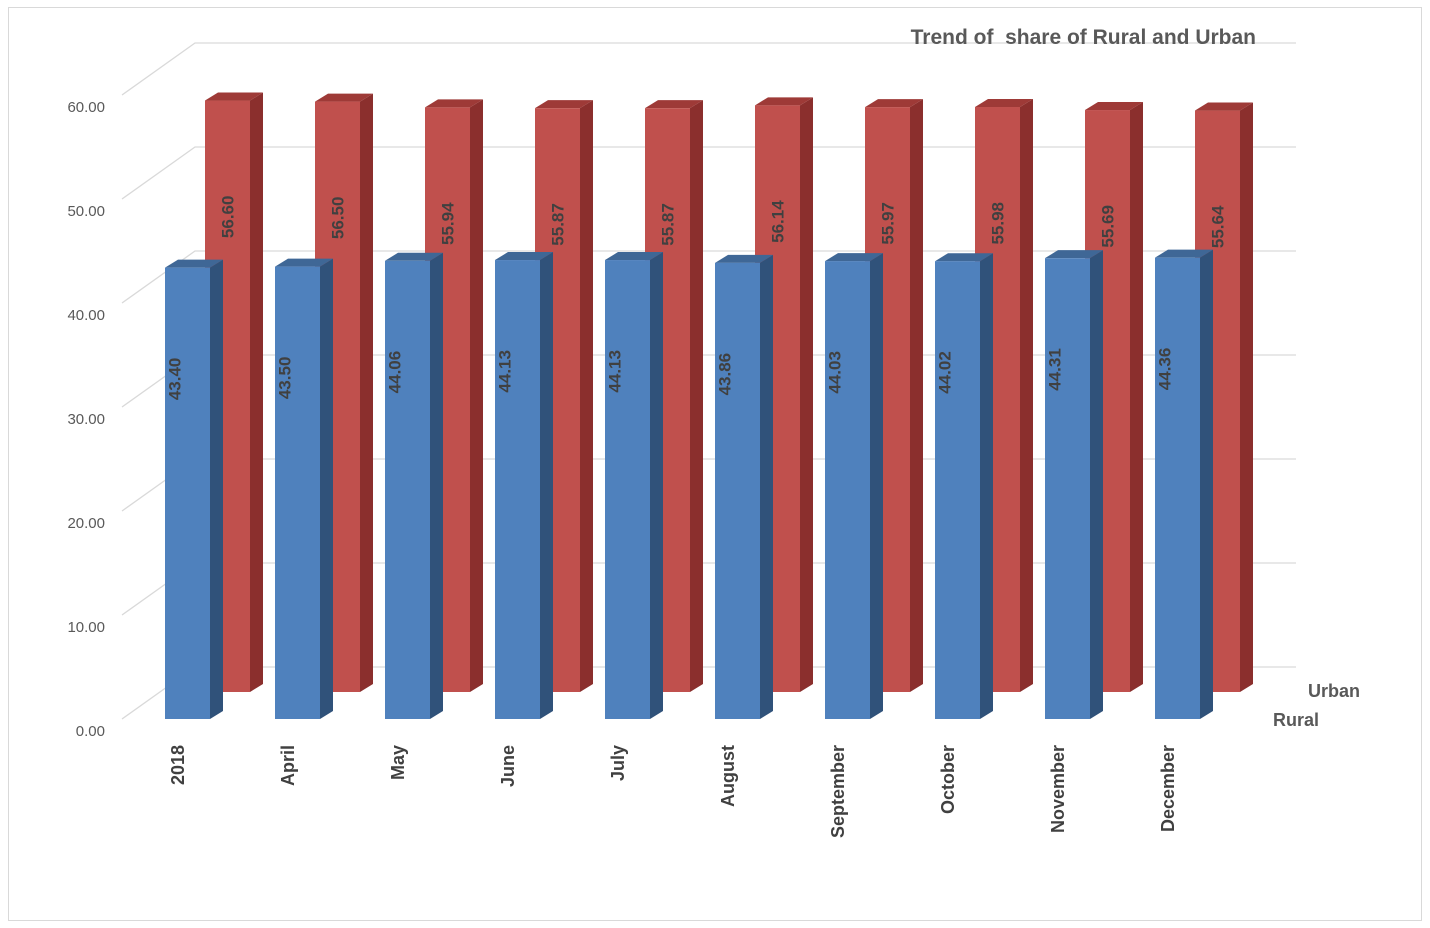 This screenshot has width=1430, height=928. What do you see at coordinates (175, 379) in the screenshot?
I see `data-label-rural: 43.40` at bounding box center [175, 379].